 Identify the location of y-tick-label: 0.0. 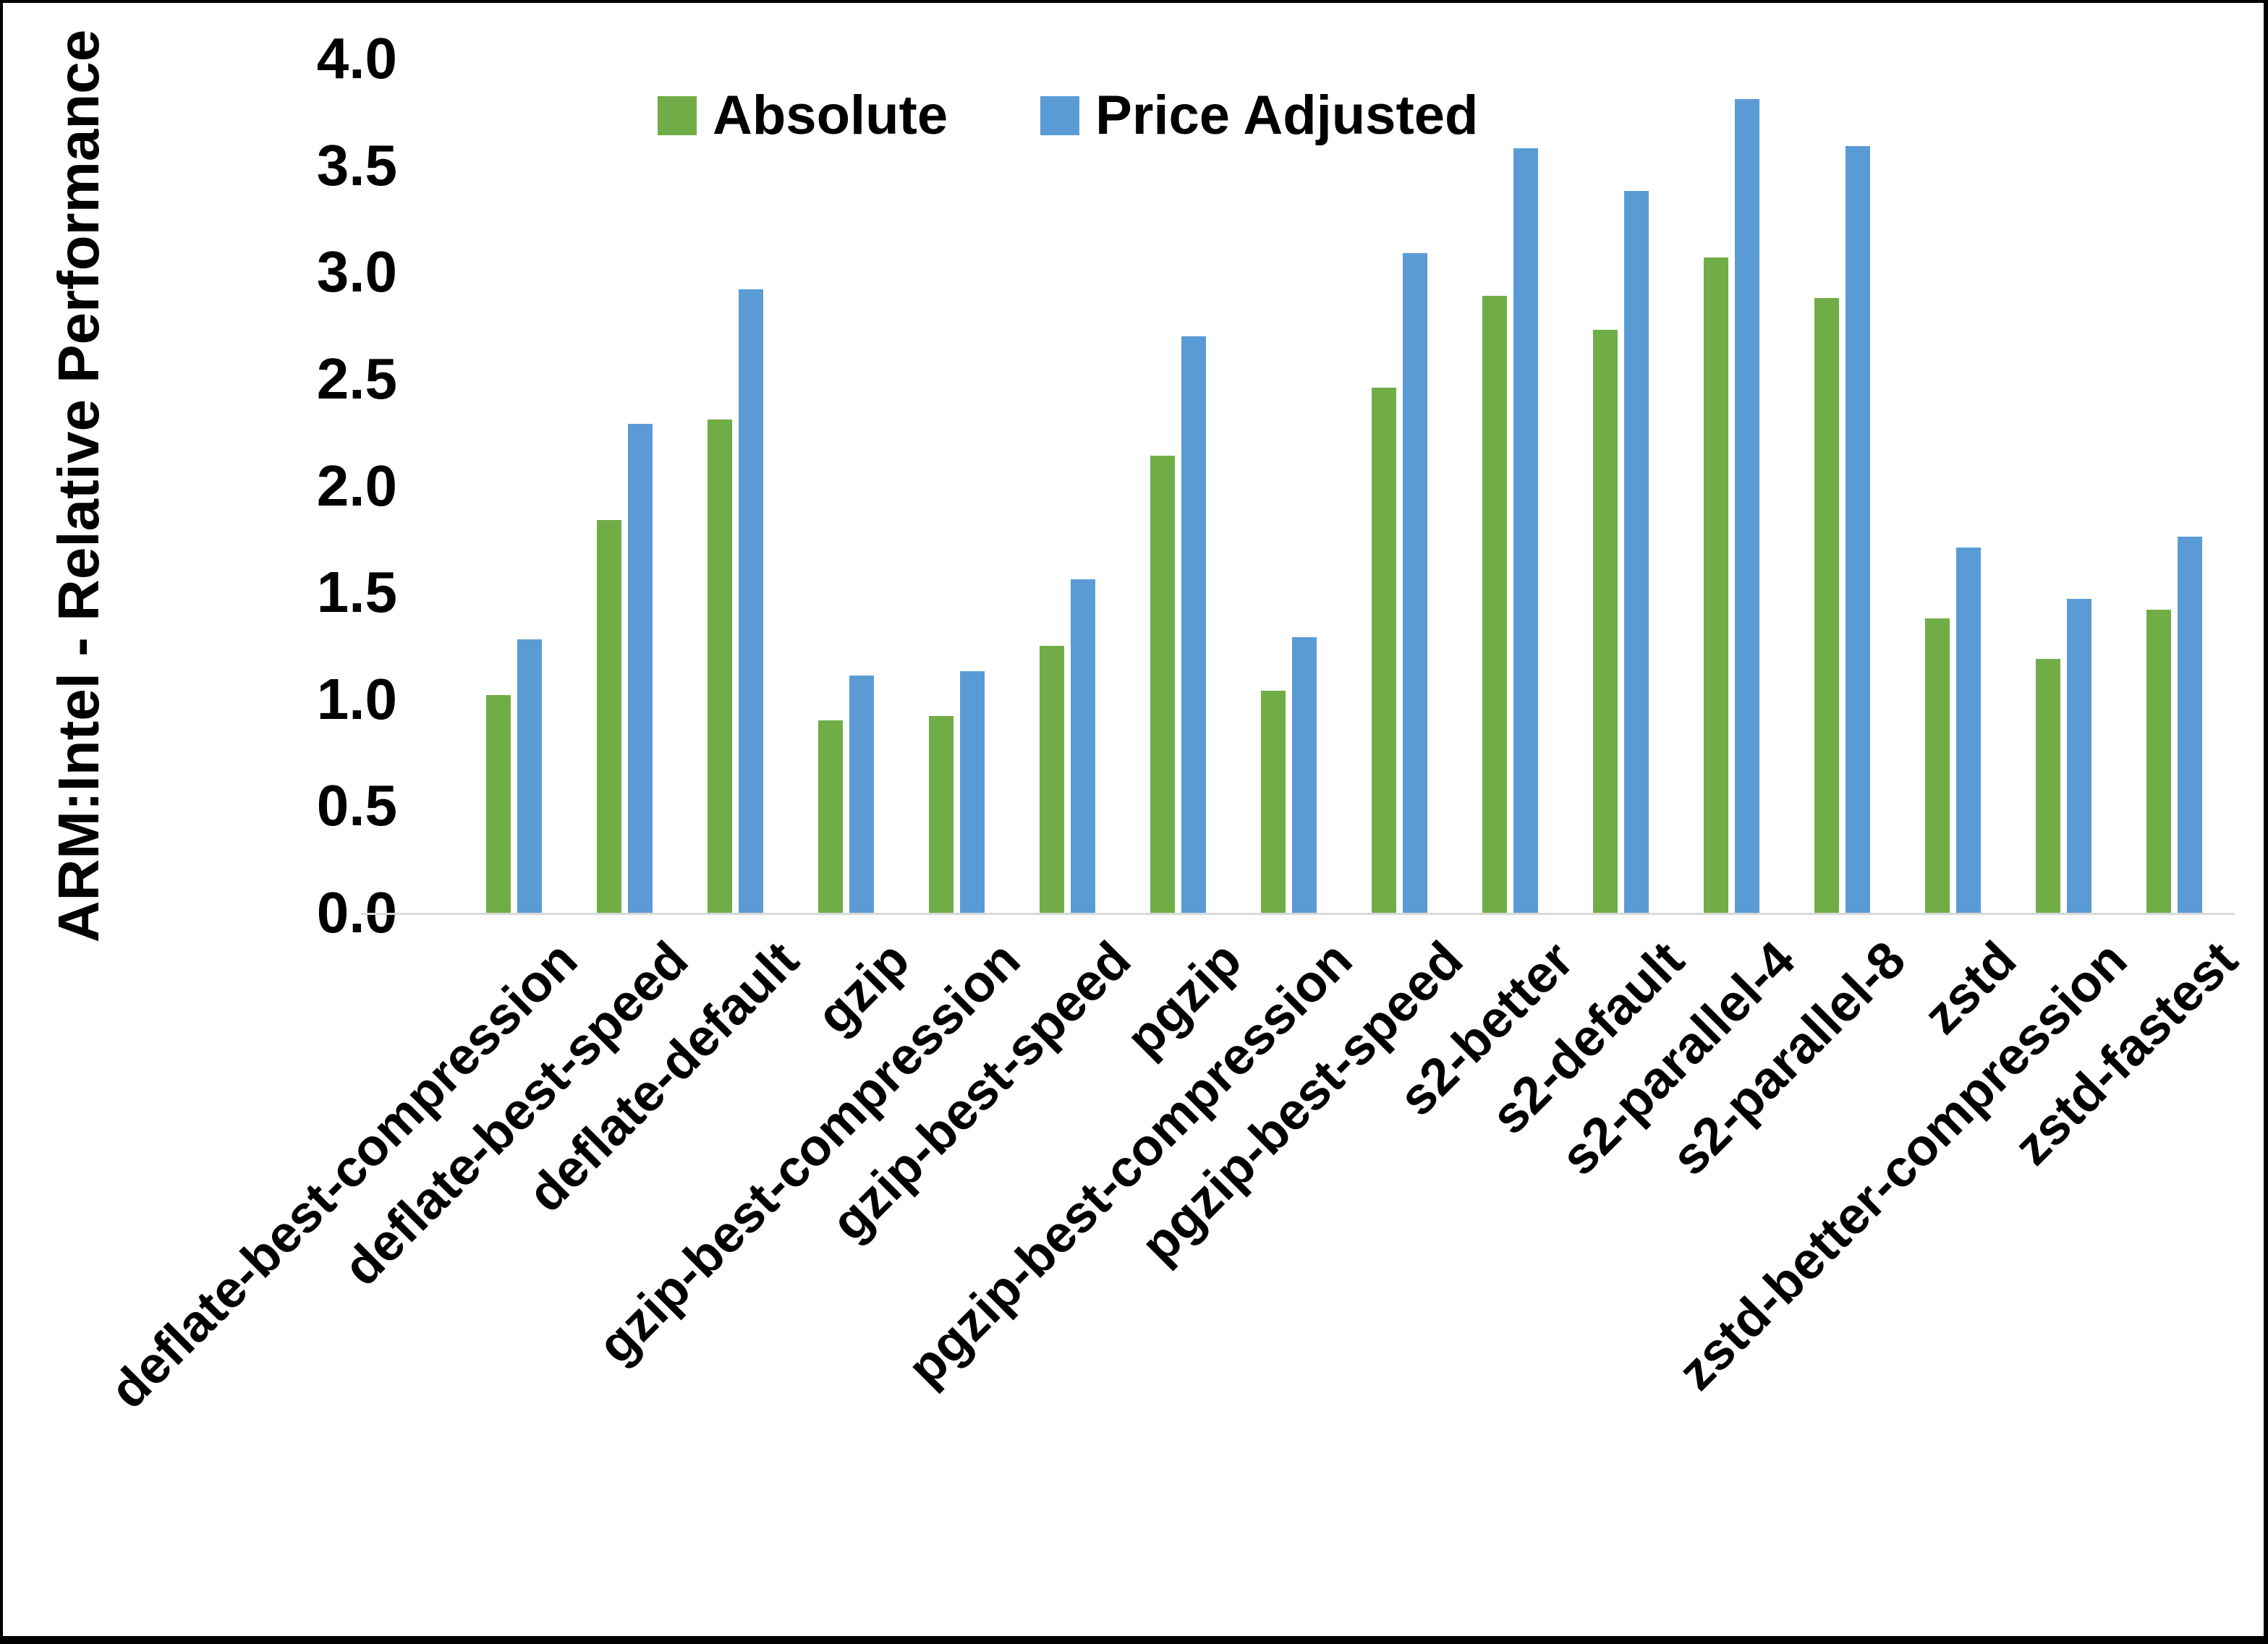
(356, 912).